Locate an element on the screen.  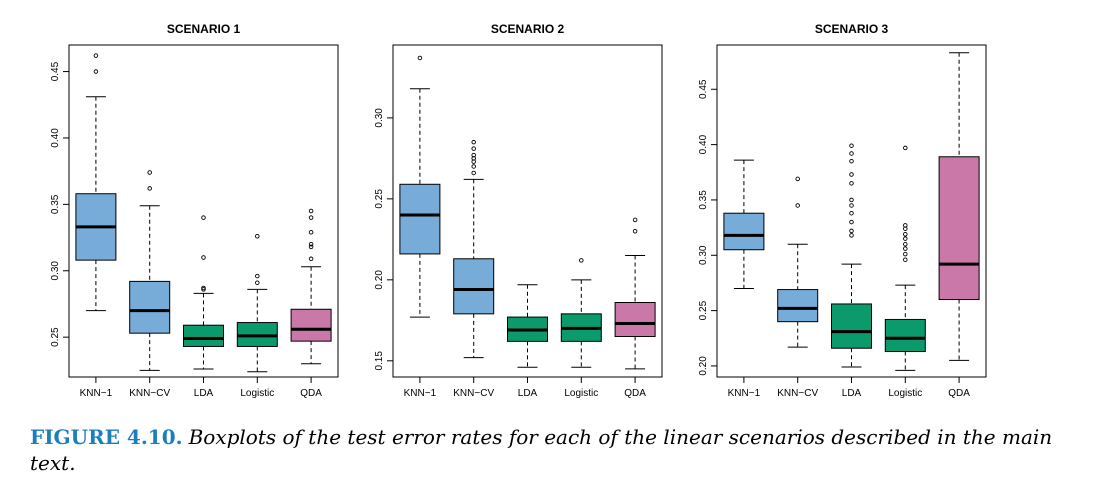
chart-title: SCENARIO 3 is located at coordinates (852, 29).